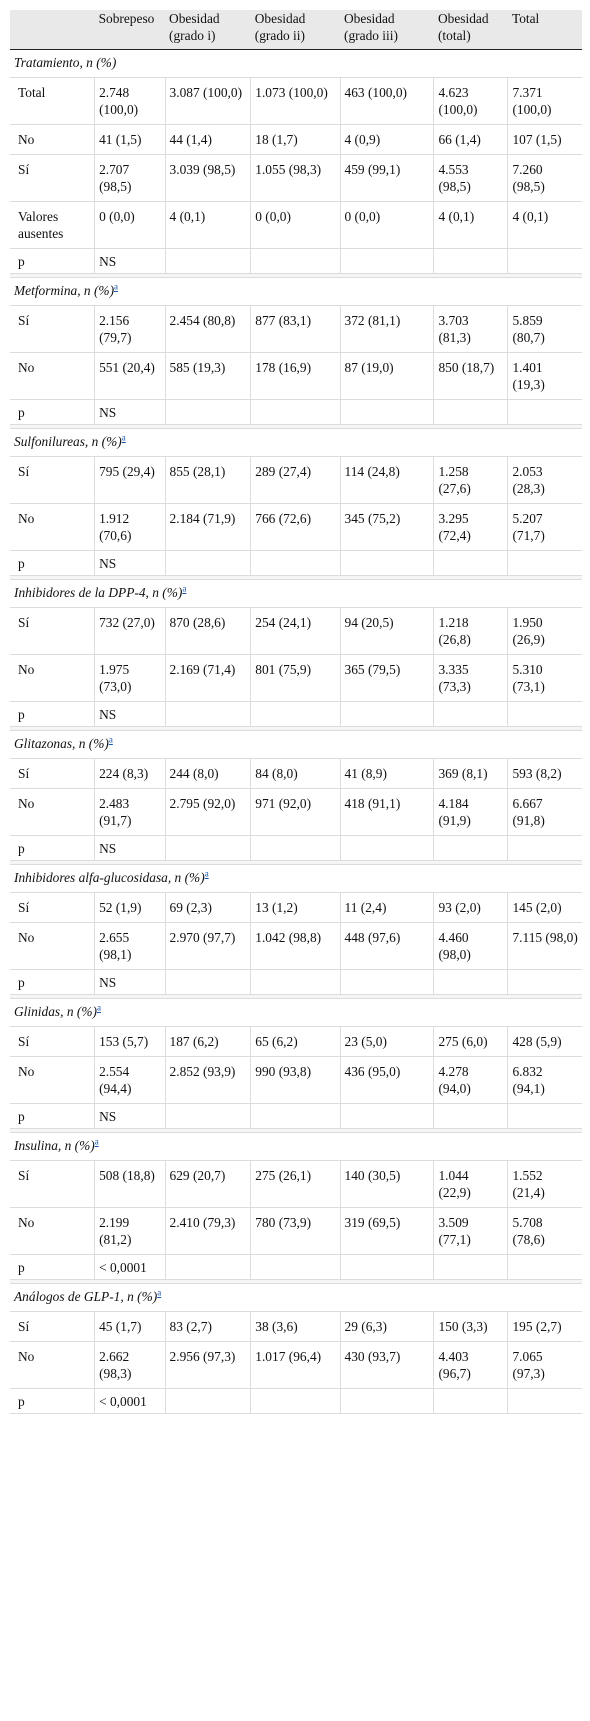 The image size is (590, 1721). What do you see at coordinates (295, 1365) in the screenshot?
I see `table-cell: 1.017 (96,4)` at bounding box center [295, 1365].